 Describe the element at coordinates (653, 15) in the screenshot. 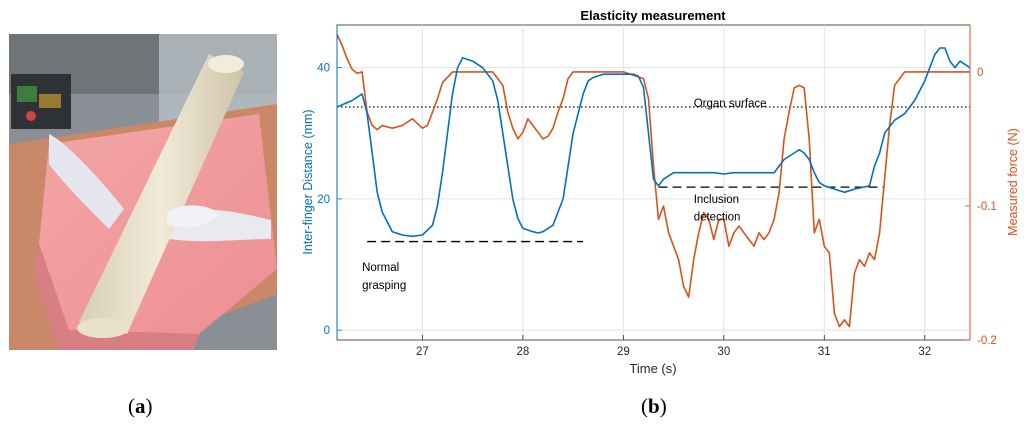

I see `chart-title: Elasticity measurement` at that location.